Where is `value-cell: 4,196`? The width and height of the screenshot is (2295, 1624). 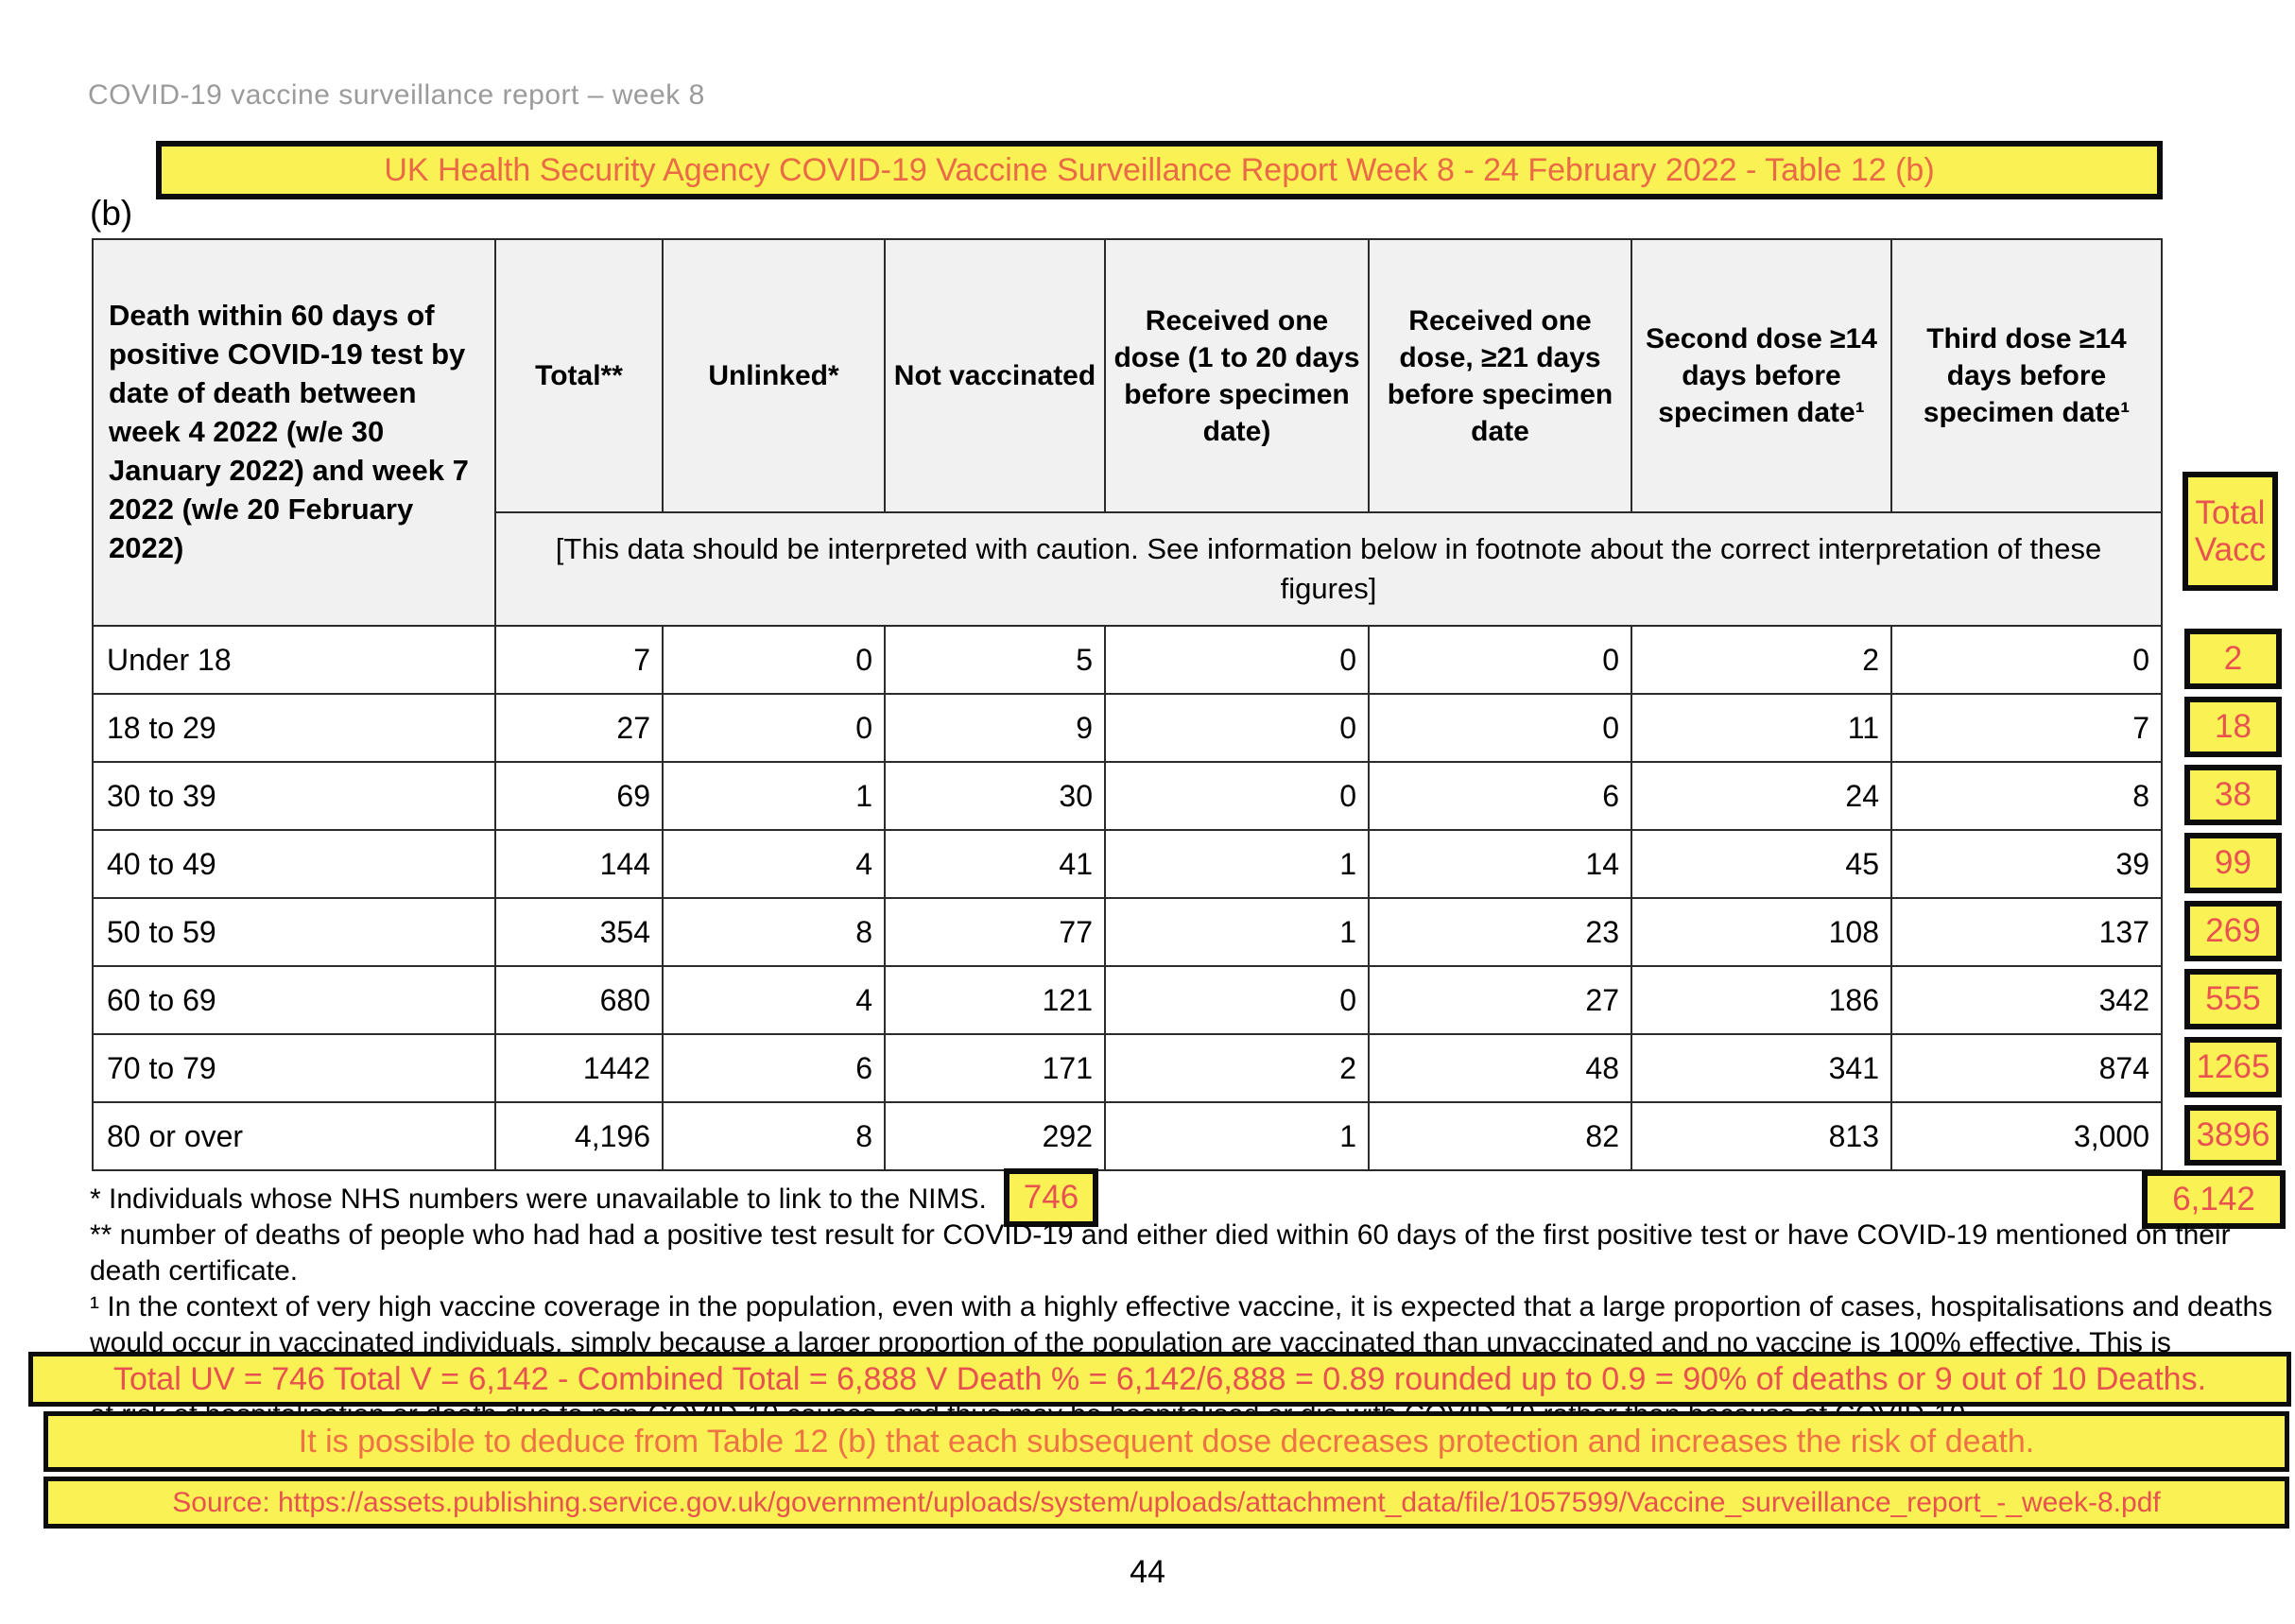
value-cell: 4,196 is located at coordinates (579, 1136).